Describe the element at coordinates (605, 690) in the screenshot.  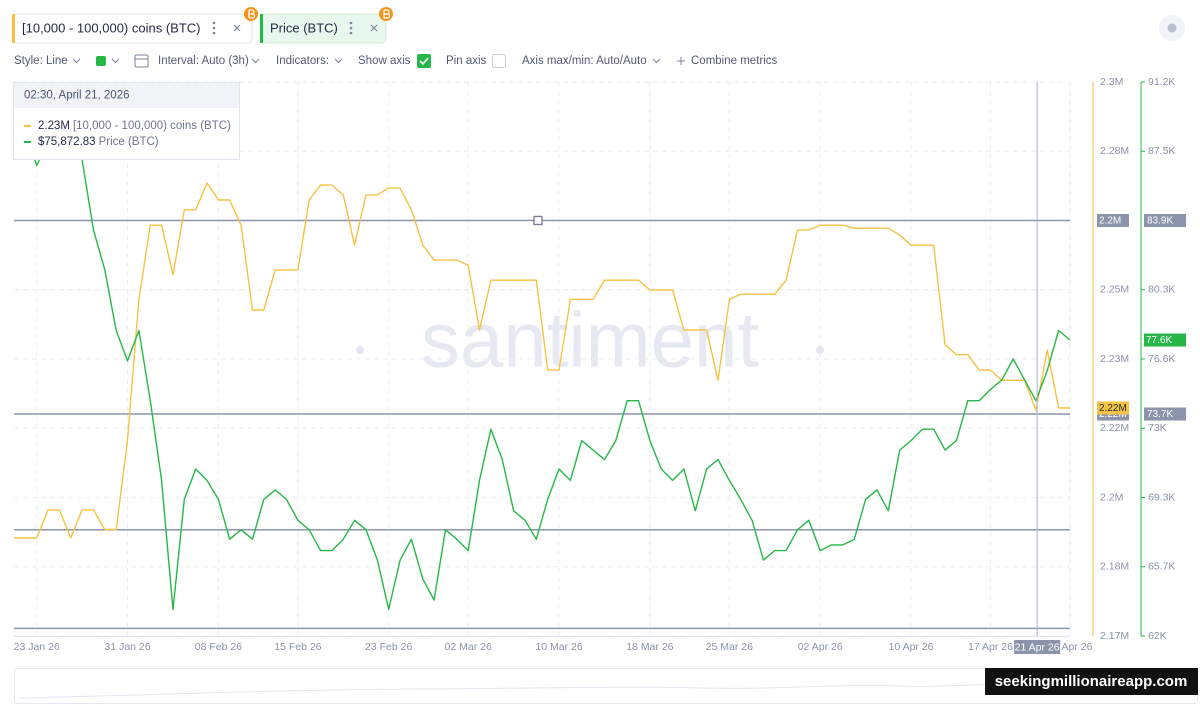
I see `navigator-preview` at that location.